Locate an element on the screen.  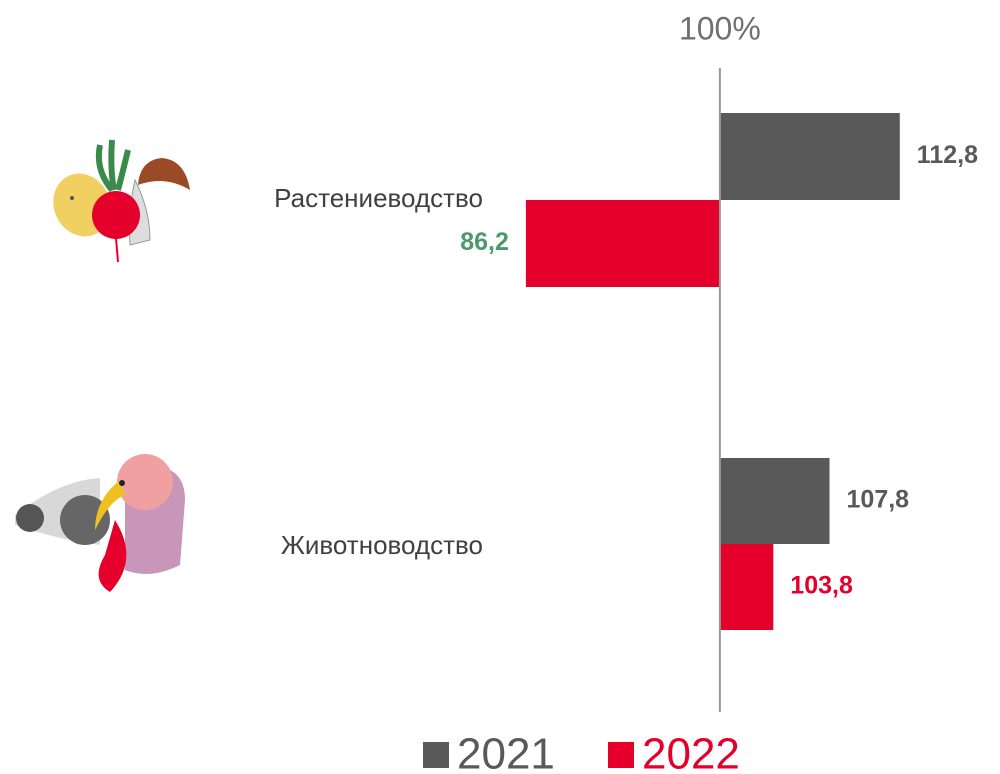
value-label: 112,8 is located at coordinates (947, 155).